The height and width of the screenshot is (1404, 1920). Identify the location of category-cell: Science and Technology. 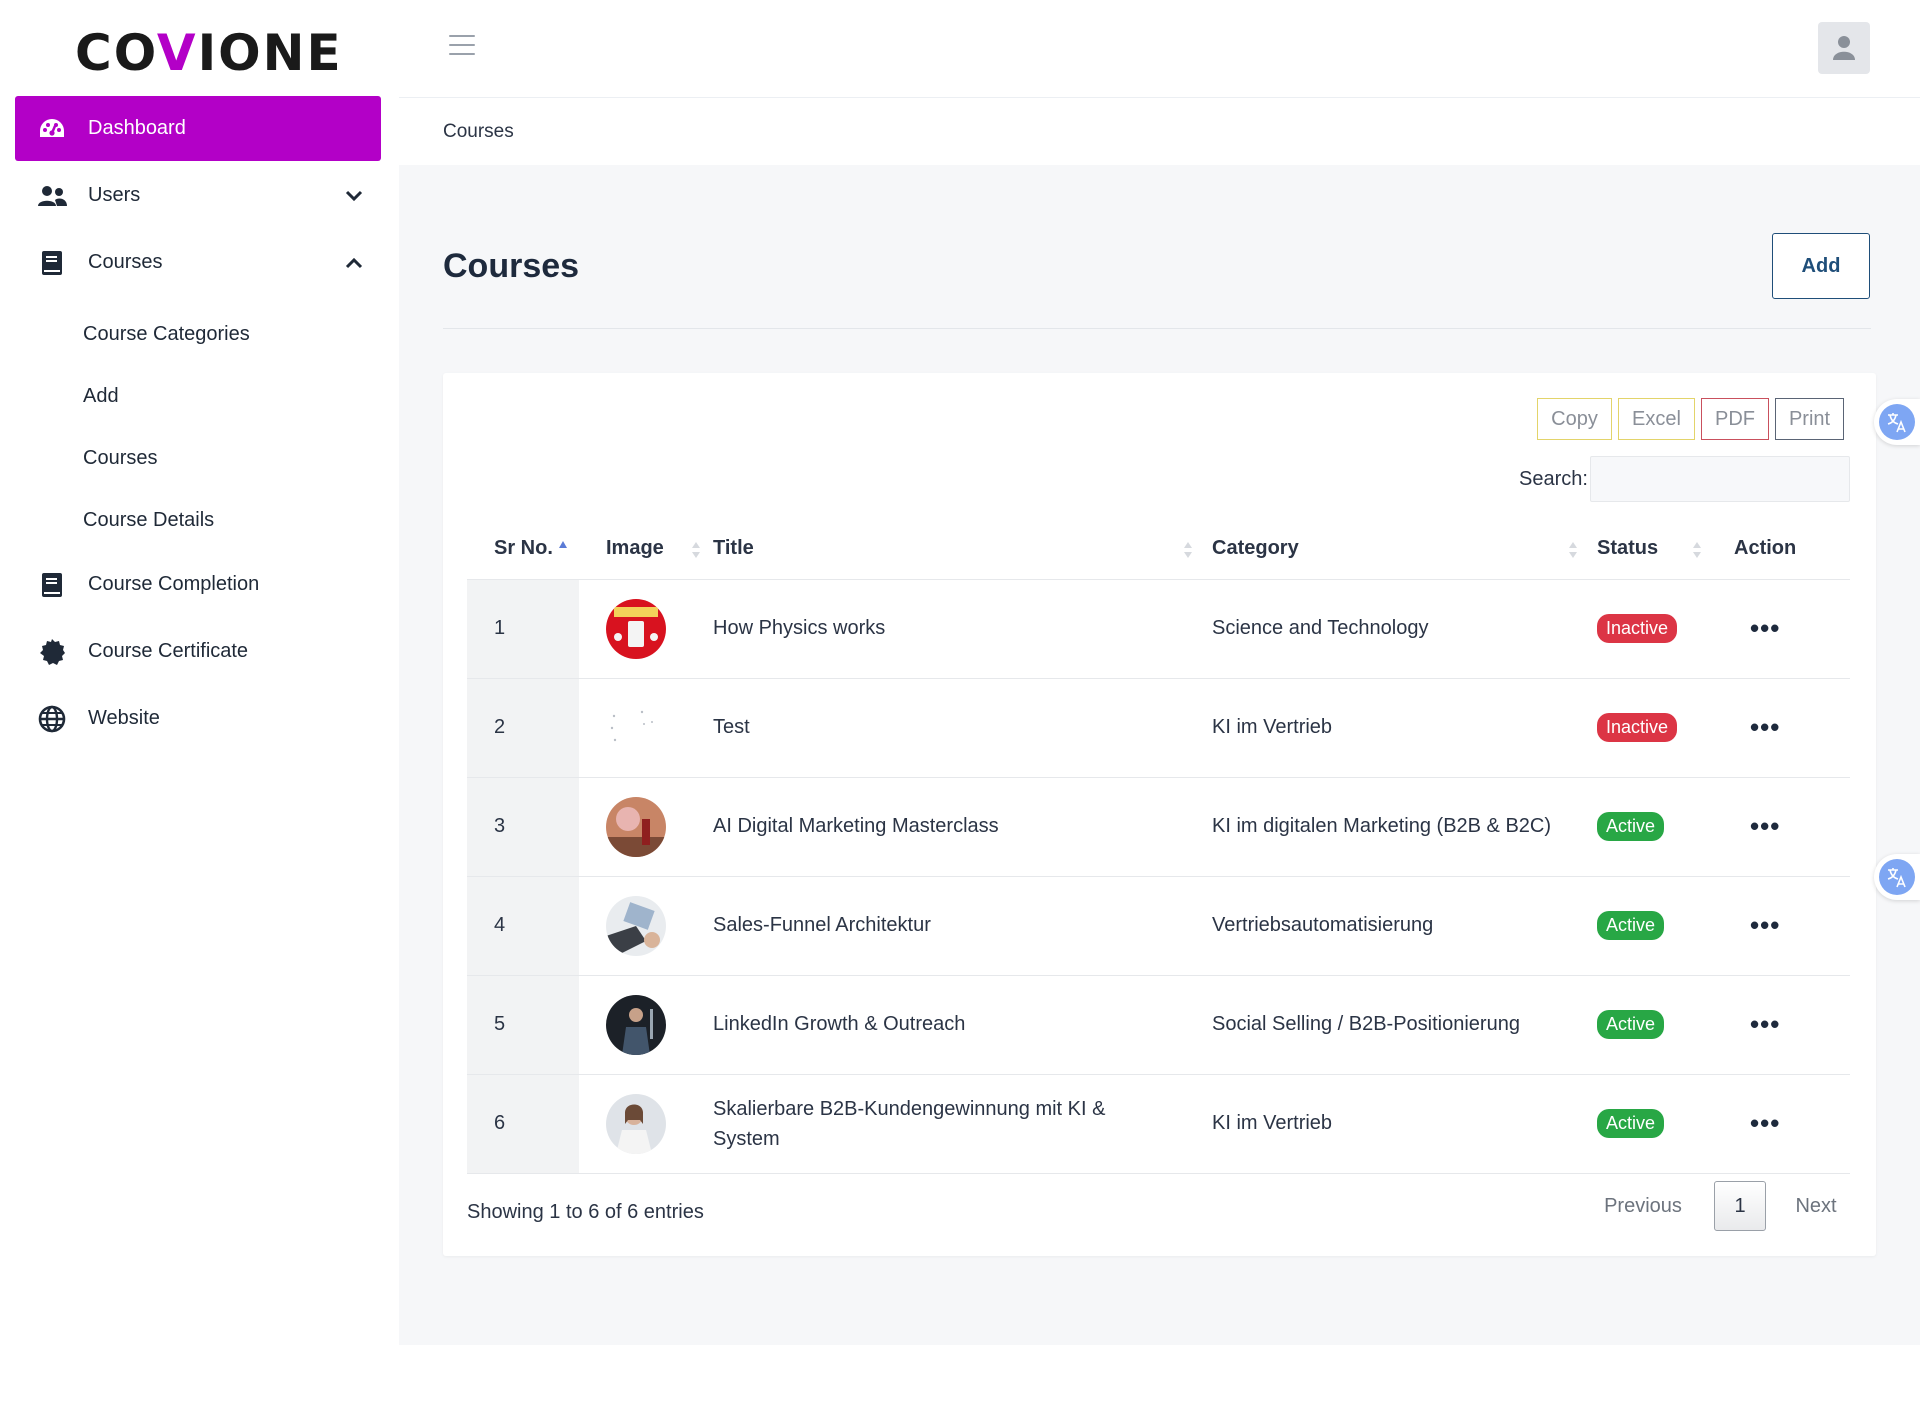
(1404, 629).